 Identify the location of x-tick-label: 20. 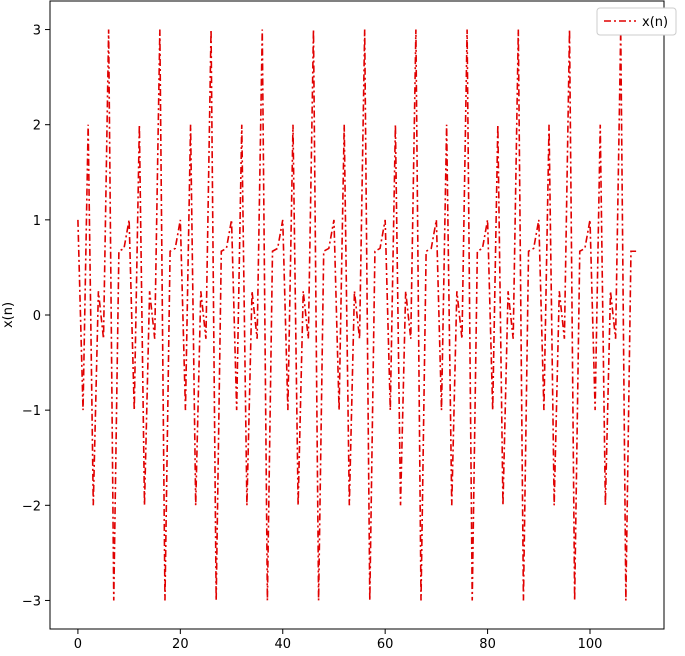
(180, 644).